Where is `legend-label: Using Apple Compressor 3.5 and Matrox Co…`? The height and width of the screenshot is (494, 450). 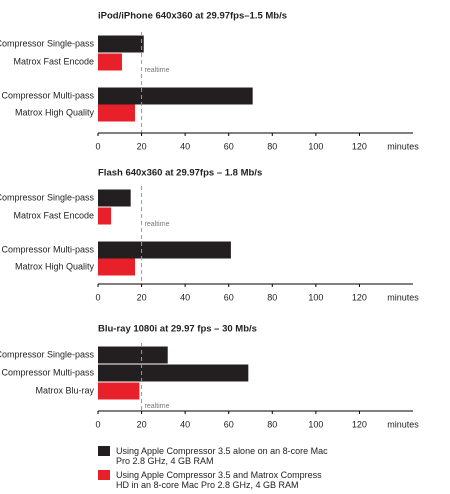
legend-label: Using Apple Compressor 3.5 and Matrox Co… is located at coordinates (219, 480).